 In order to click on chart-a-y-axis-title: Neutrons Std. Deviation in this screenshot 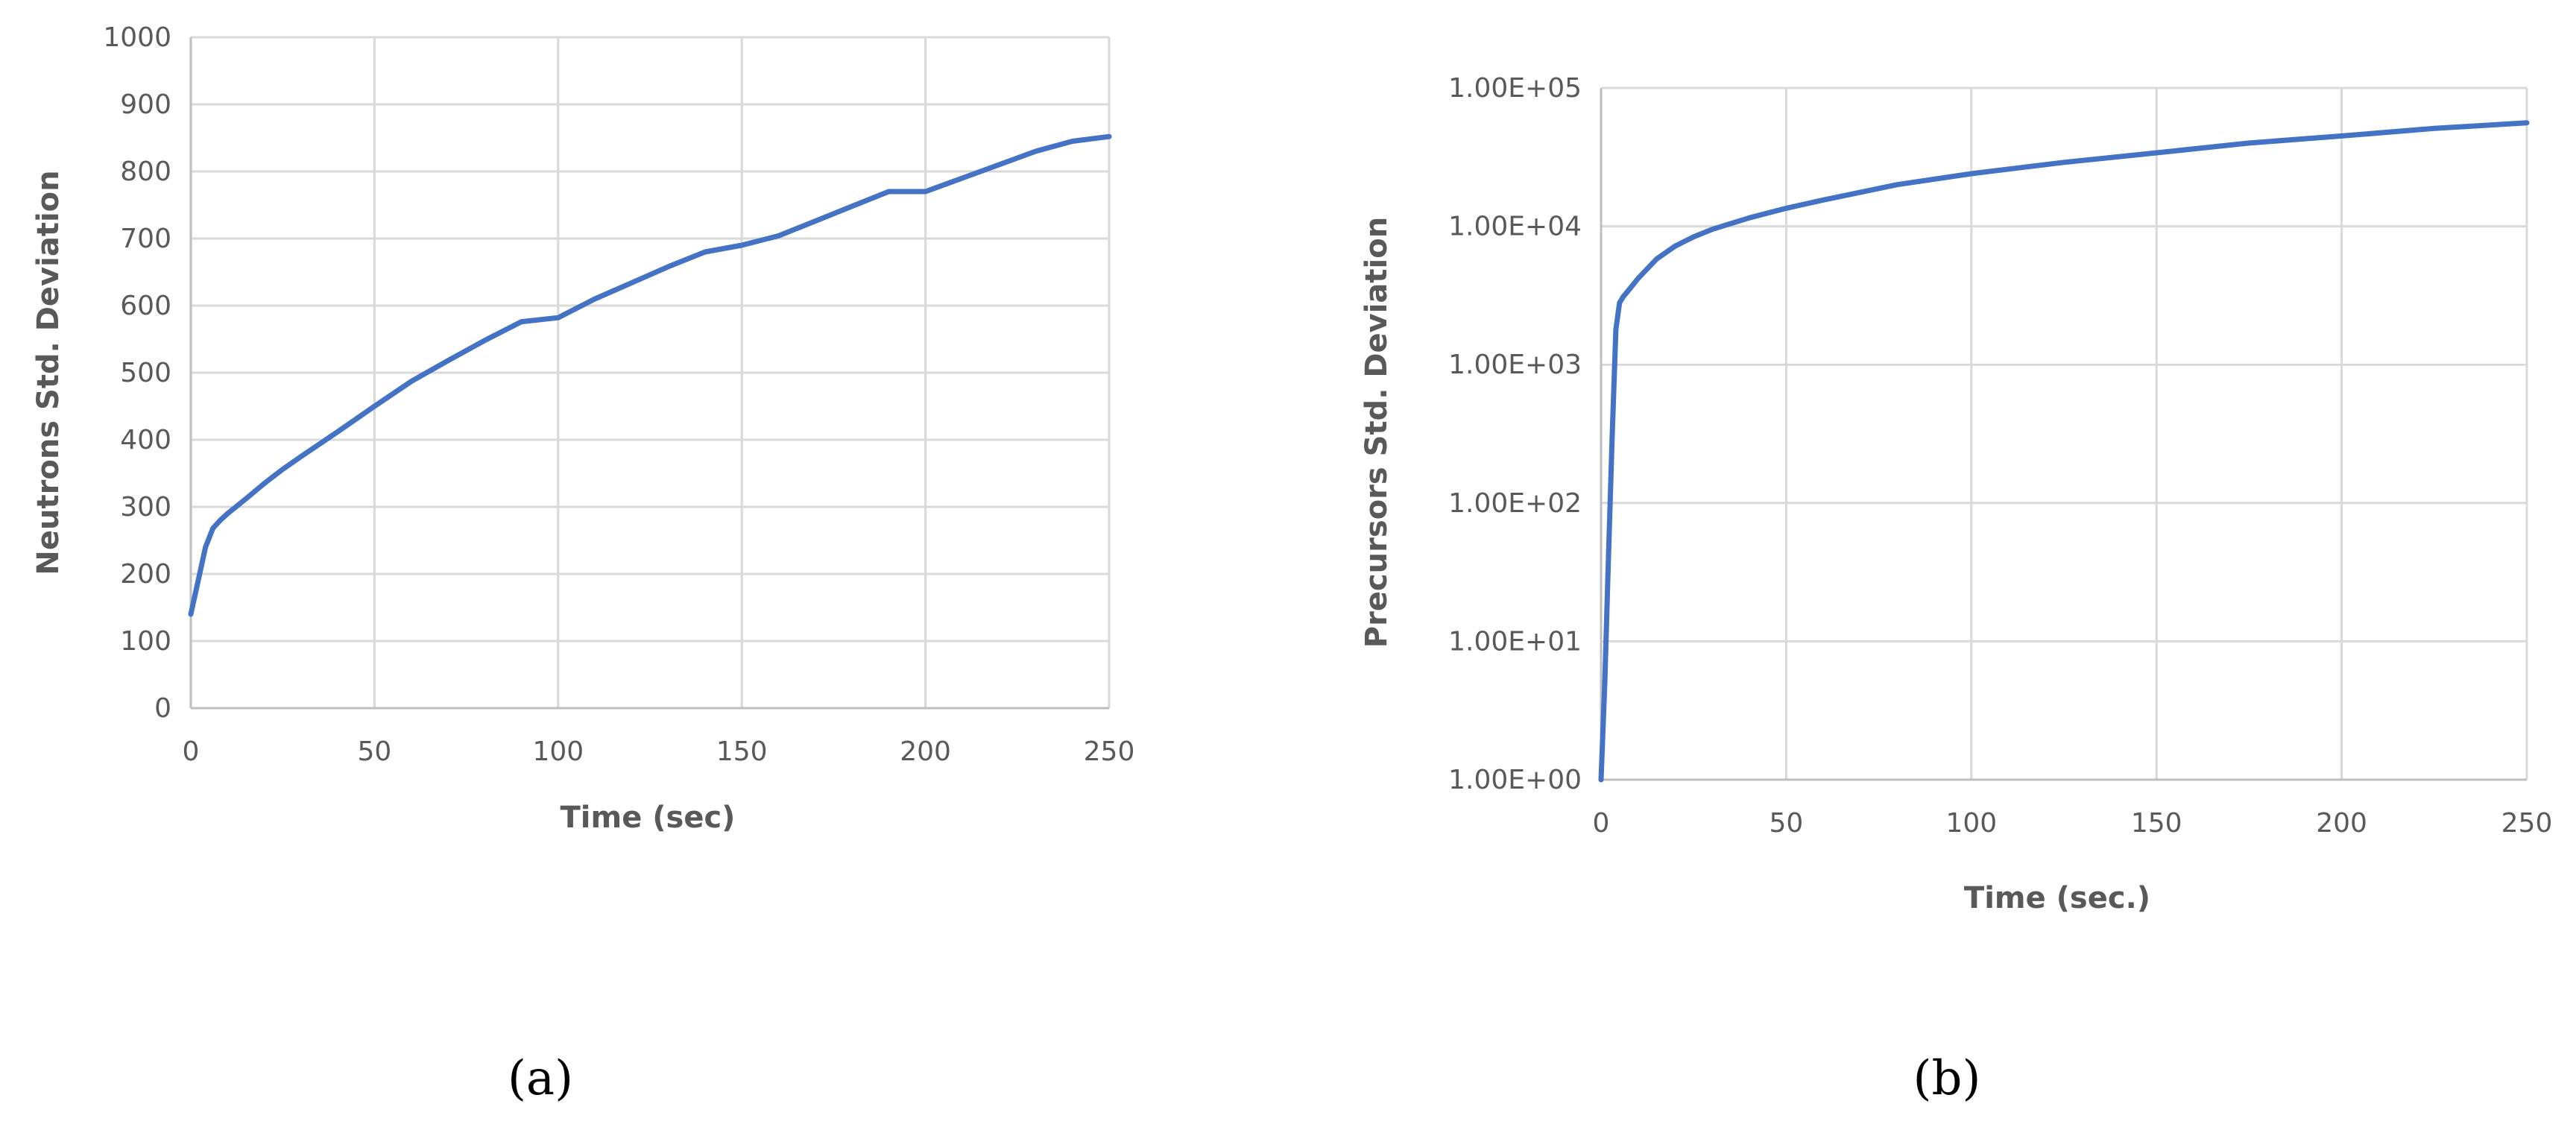, I will do `click(48, 372)`.